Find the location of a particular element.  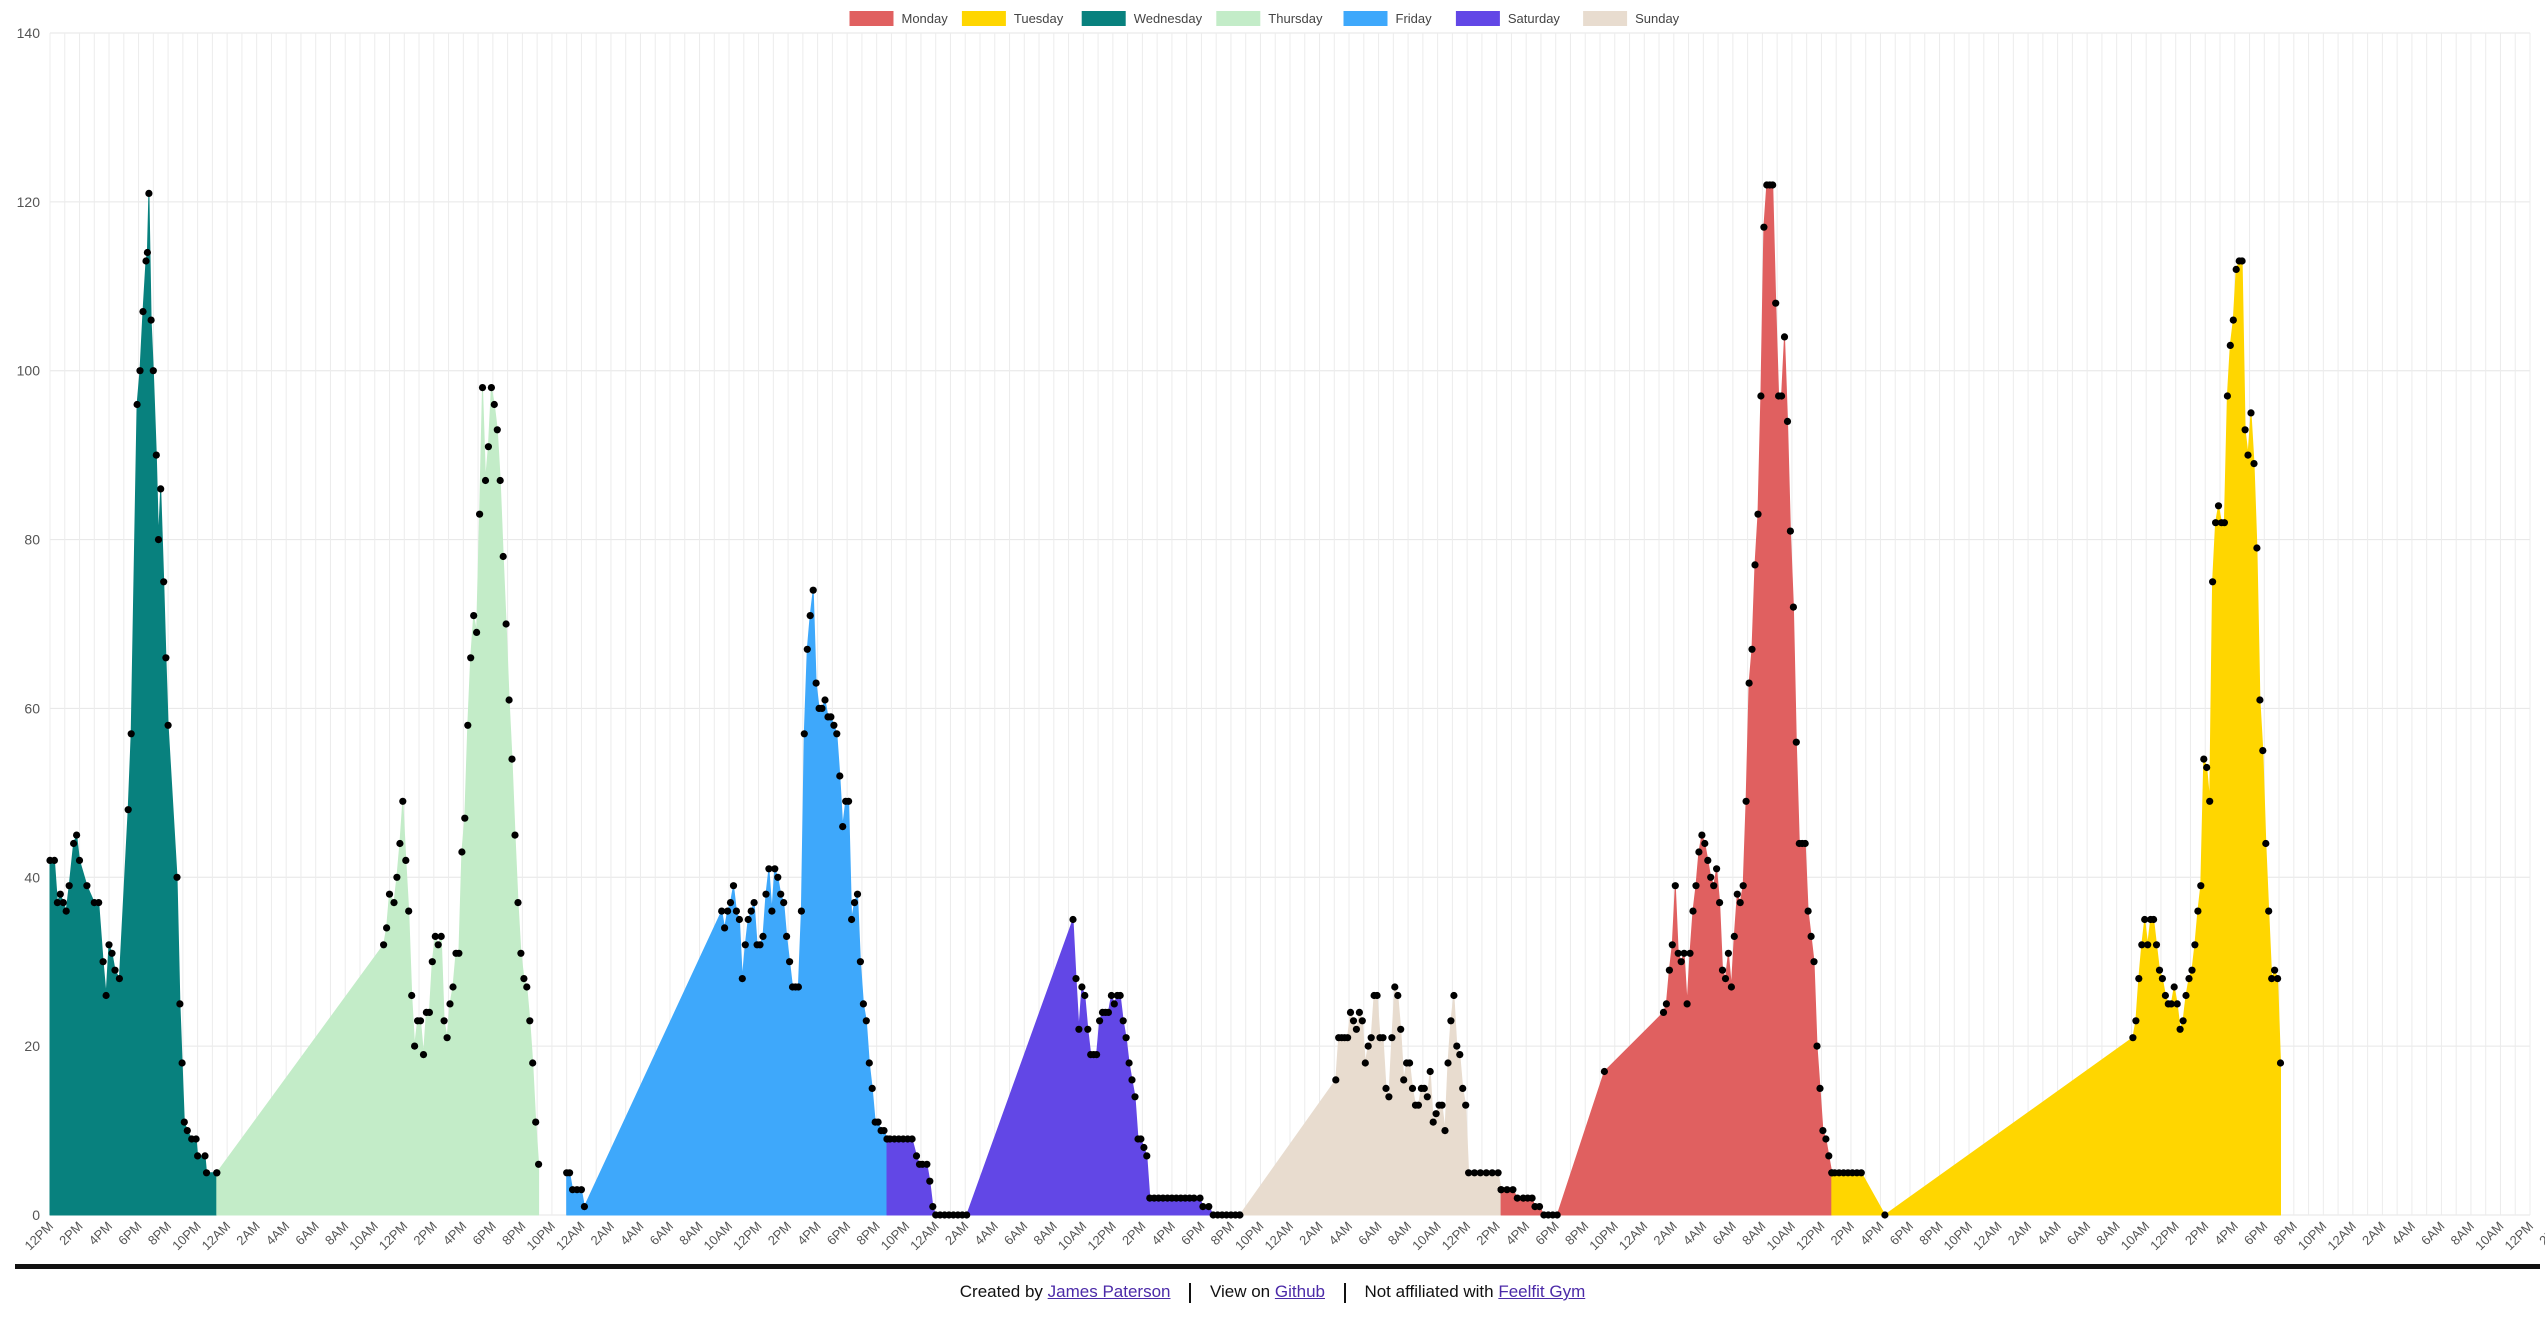

legend-item-sunday: Sunday is located at coordinates (1631, 18).